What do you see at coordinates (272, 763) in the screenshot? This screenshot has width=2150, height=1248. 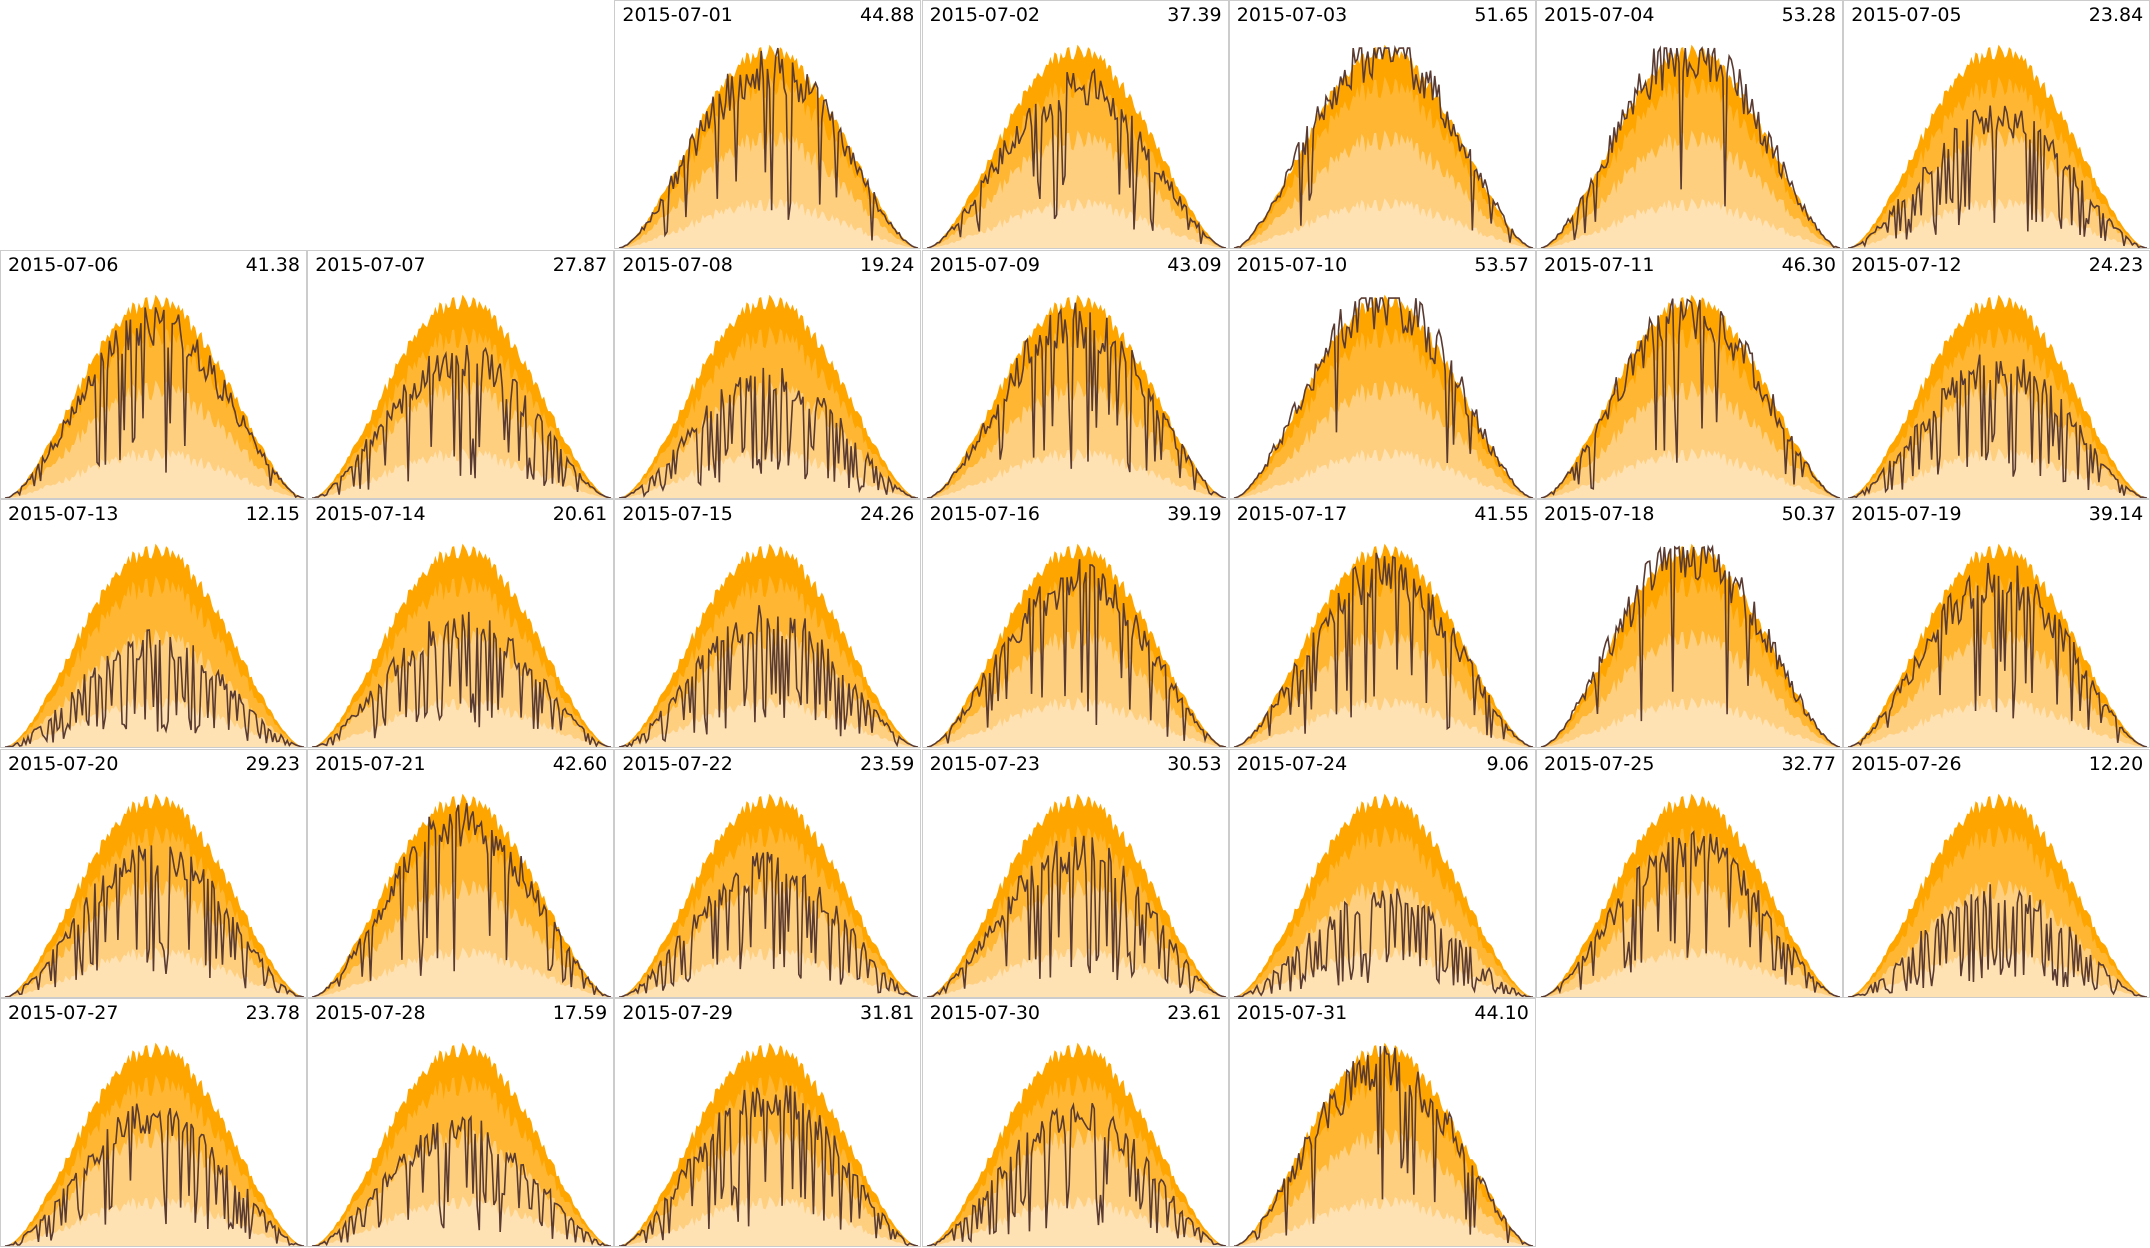 I see `day-total-label: 29.23` at bounding box center [272, 763].